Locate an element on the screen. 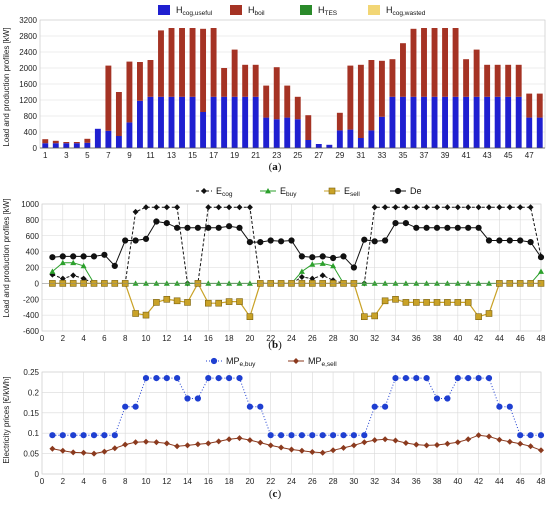  x-tick-label: 48 is located at coordinates (541, 338).